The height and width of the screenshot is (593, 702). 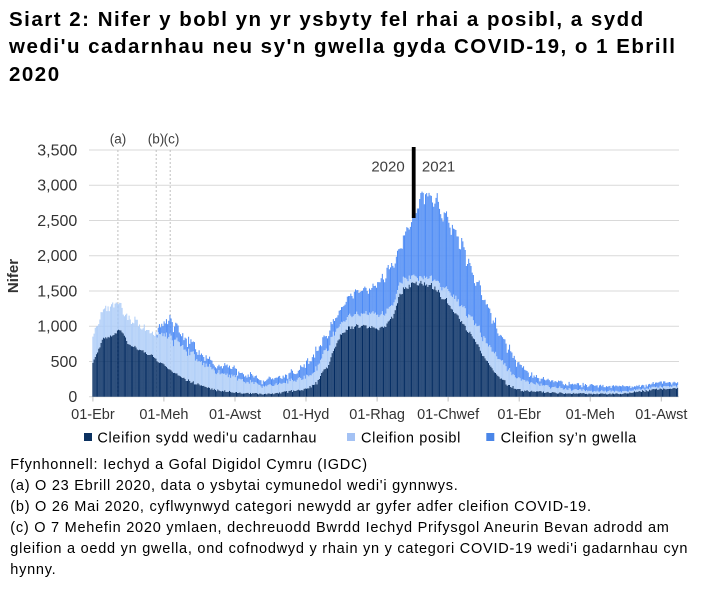 I want to click on svg-text: 2,000, so click(x=57, y=256).